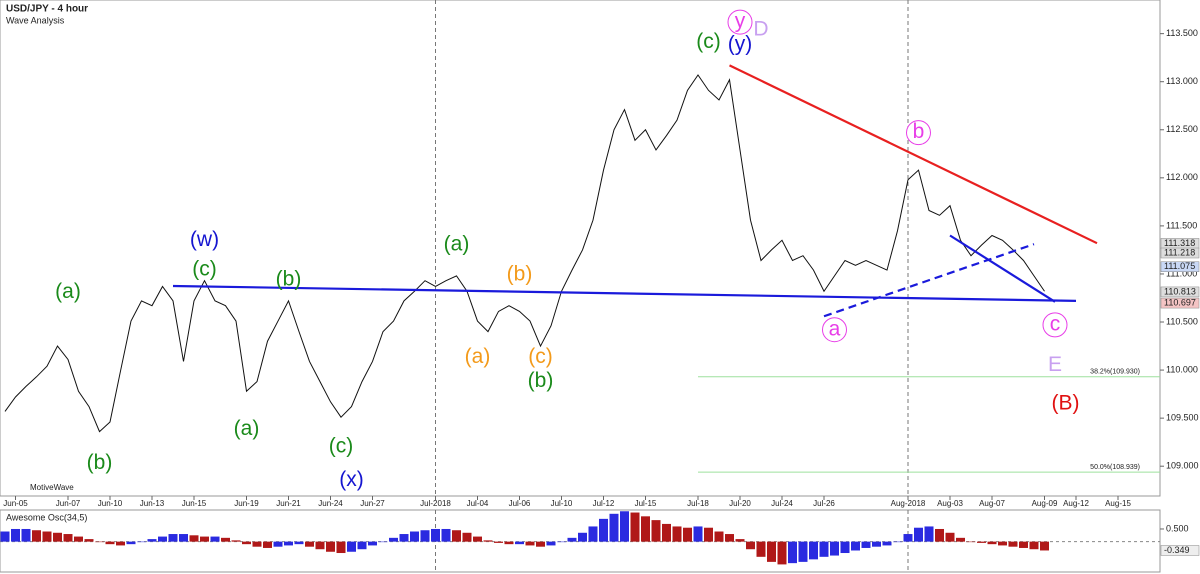  What do you see at coordinates (1002, 268) in the screenshot?
I see `trendline` at bounding box center [1002, 268].